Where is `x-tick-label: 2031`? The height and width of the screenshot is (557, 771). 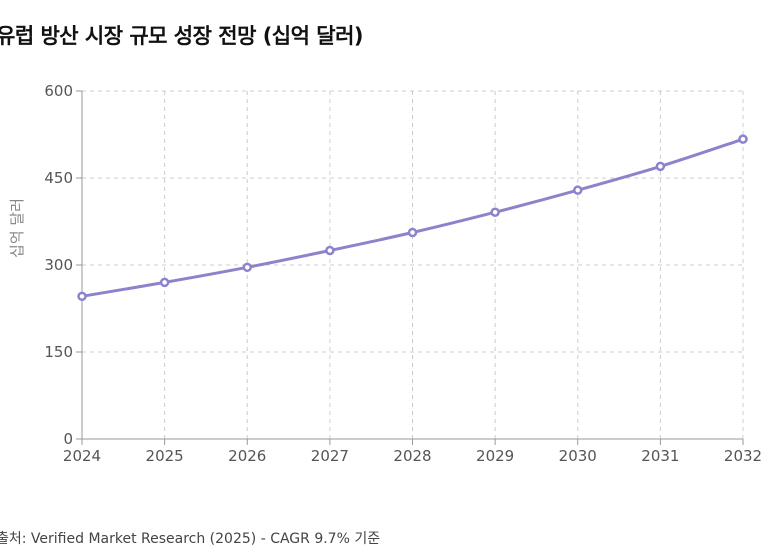 x-tick-label: 2031 is located at coordinates (660, 456).